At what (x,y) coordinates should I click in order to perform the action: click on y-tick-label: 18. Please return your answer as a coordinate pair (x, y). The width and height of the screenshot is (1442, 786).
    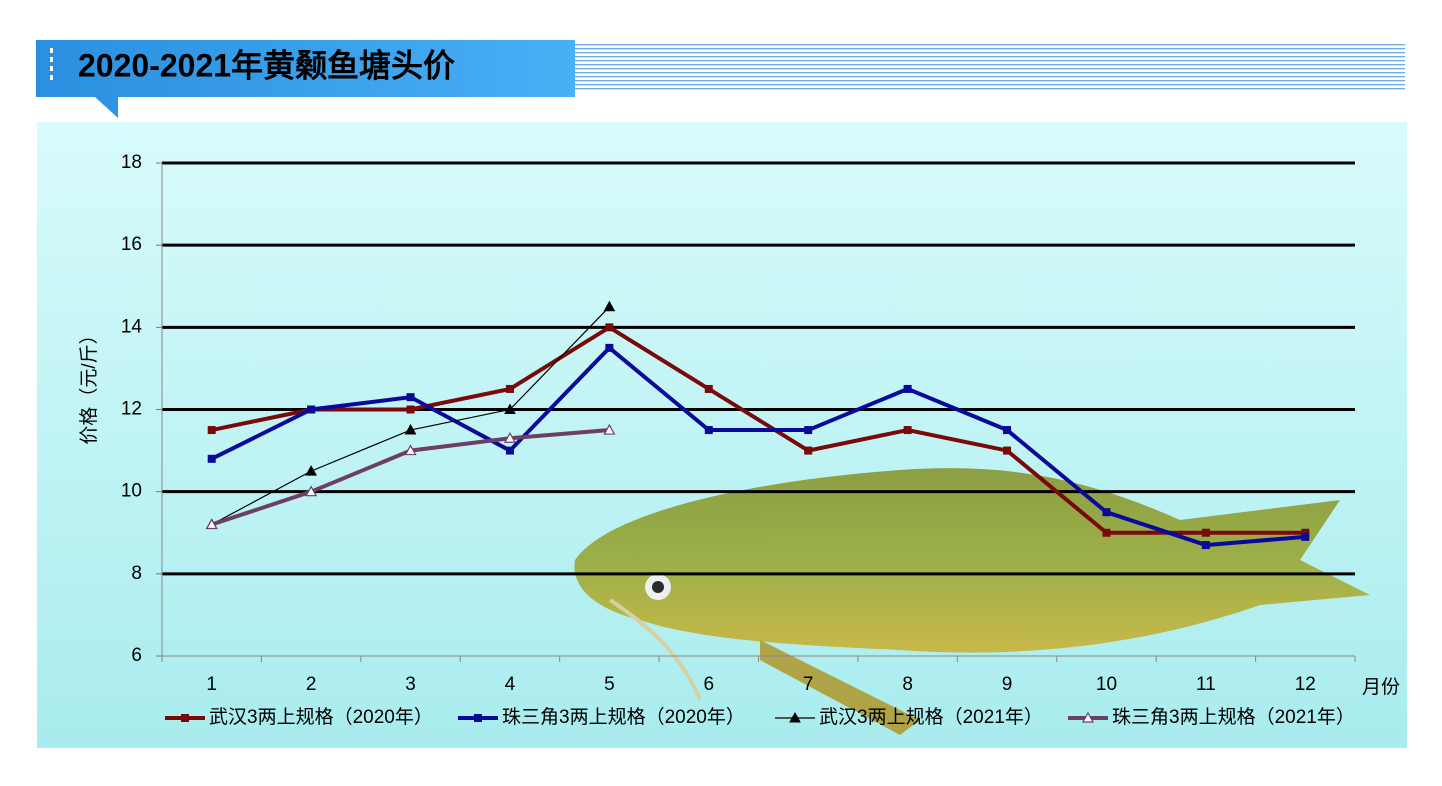
    Looking at the image, I should click on (131, 162).